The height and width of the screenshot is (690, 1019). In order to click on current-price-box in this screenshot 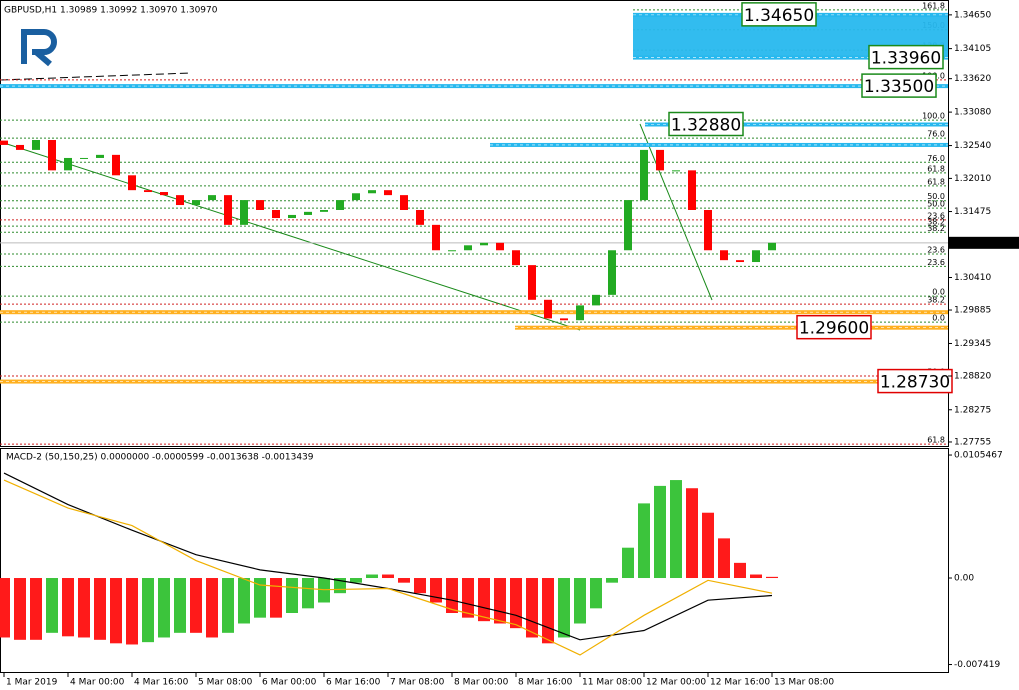, I will do `click(984, 242)`.